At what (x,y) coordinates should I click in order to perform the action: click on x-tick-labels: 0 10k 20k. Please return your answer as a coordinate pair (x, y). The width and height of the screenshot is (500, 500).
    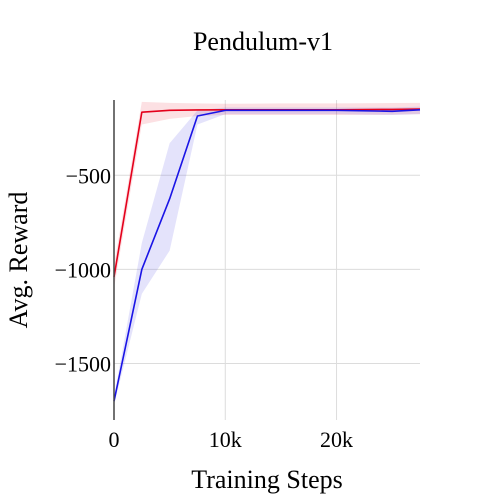
    Looking at the image, I should click on (231, 439).